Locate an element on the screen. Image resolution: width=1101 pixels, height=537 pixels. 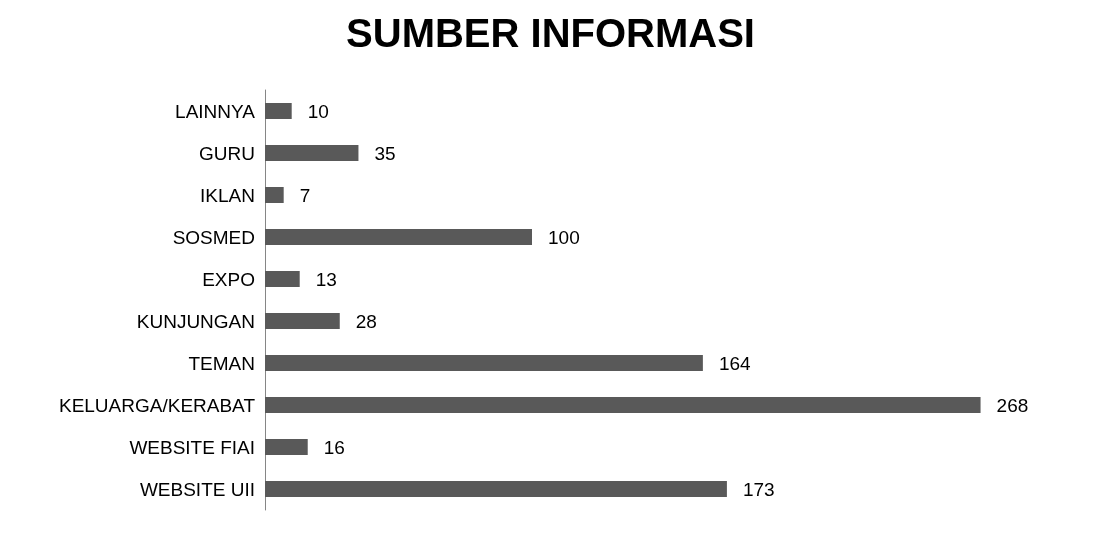
chart-title: SUMBER INFORMASI is located at coordinates (550, 33).